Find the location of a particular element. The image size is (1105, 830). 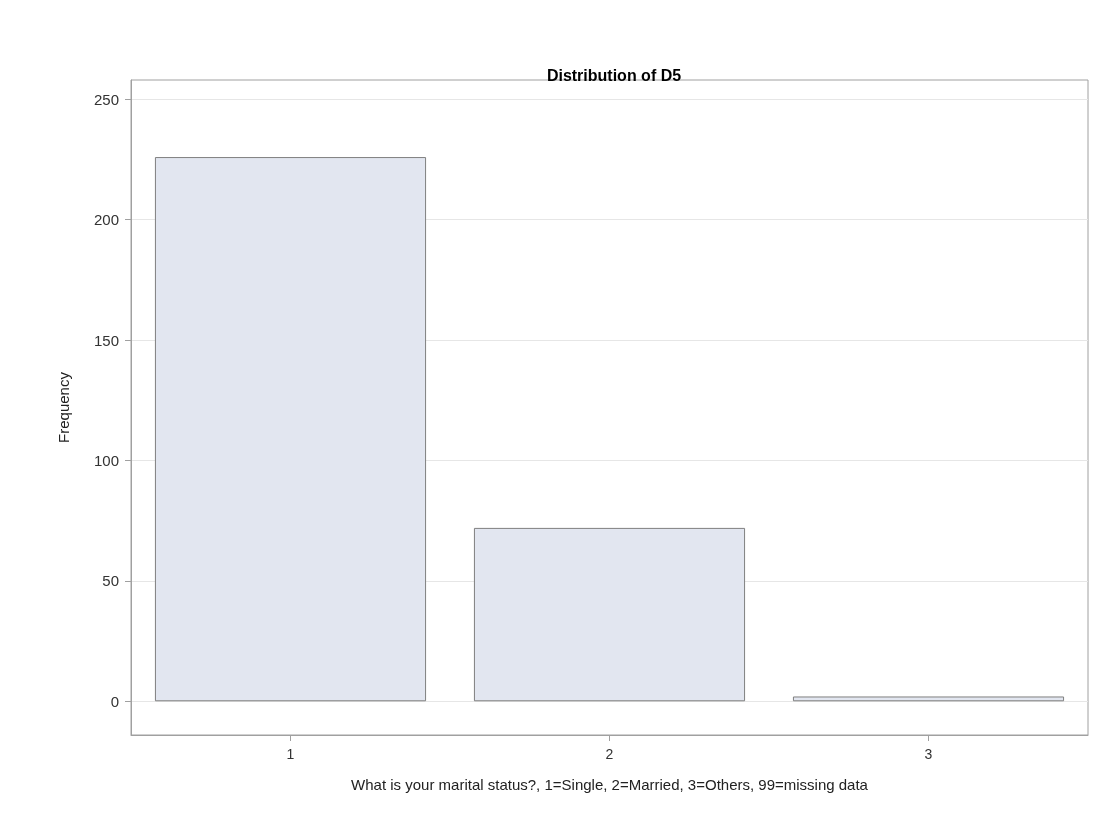

y-tick-label: 150 is located at coordinates (106, 340).